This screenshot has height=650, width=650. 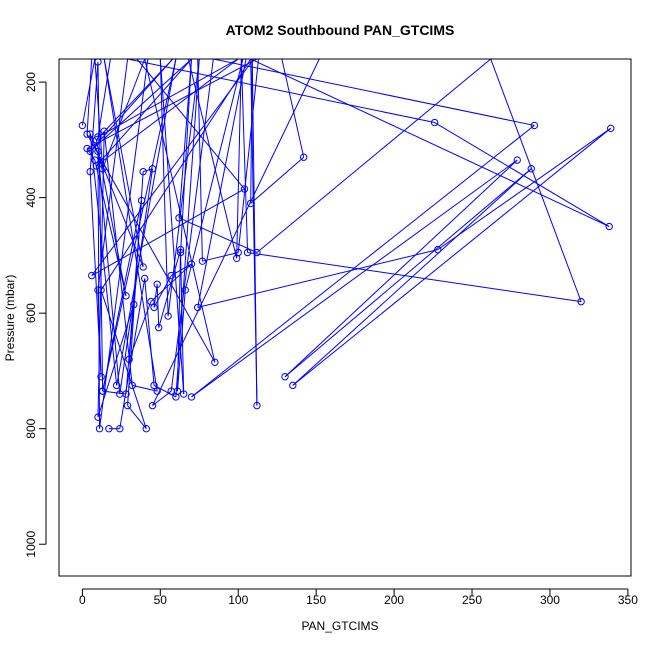 What do you see at coordinates (35, 315) in the screenshot?
I see `y-axis: 200 400 600 800 1000` at bounding box center [35, 315].